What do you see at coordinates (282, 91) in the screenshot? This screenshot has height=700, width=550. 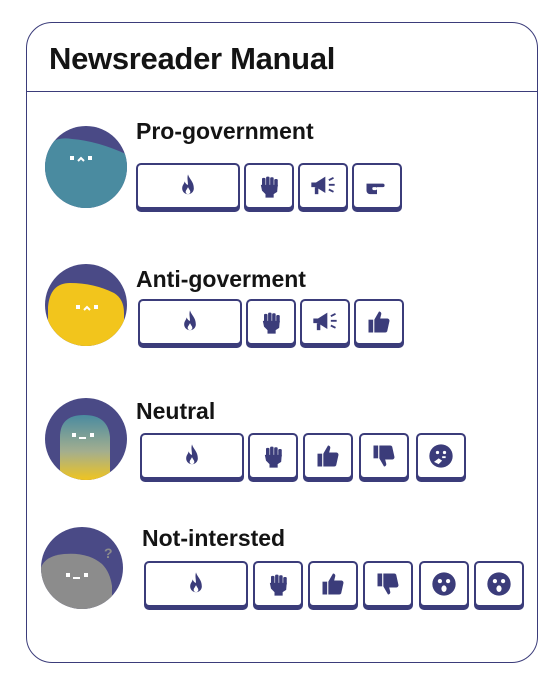 I see `title-divider` at bounding box center [282, 91].